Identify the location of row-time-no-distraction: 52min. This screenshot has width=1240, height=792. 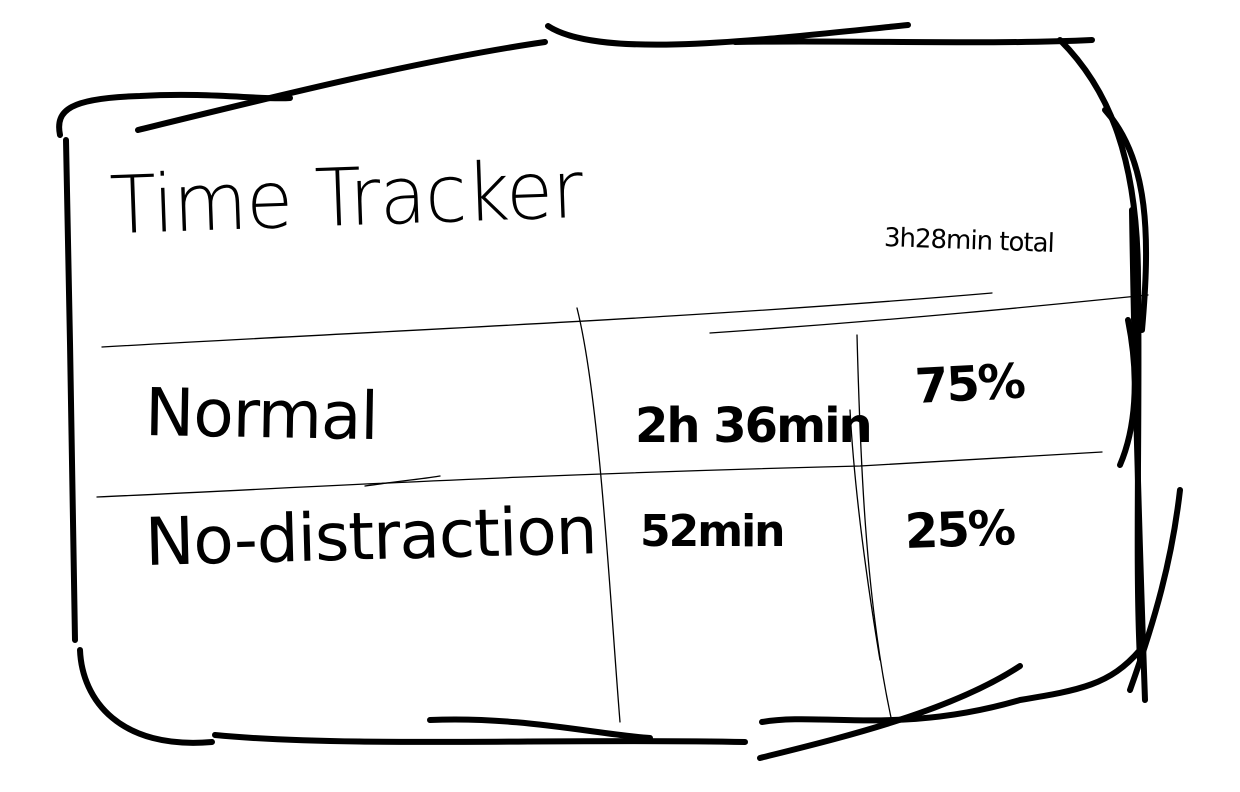
(712, 531).